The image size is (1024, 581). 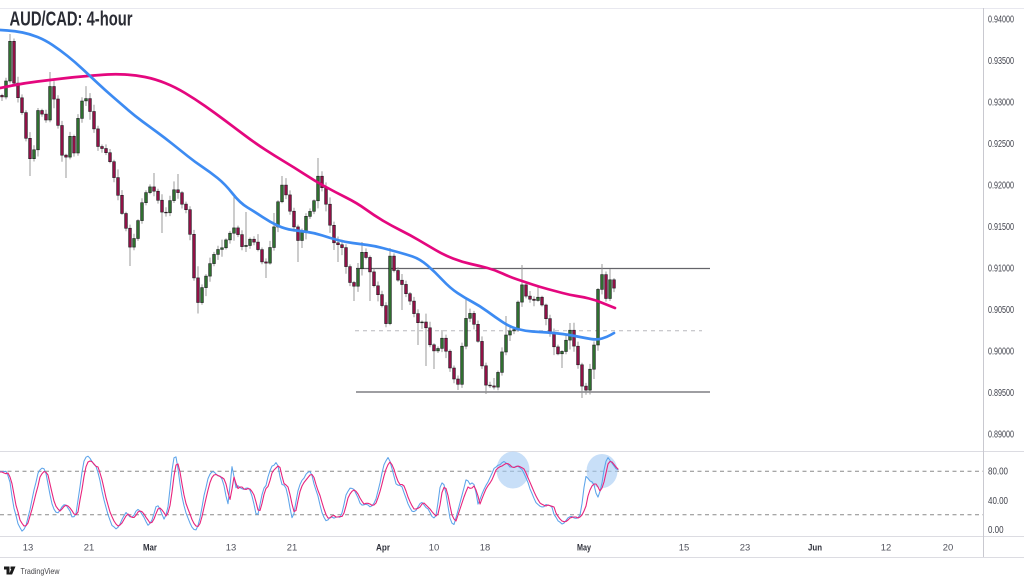 What do you see at coordinates (1001, 310) in the screenshot?
I see `svg-text: 0.90500` at bounding box center [1001, 310].